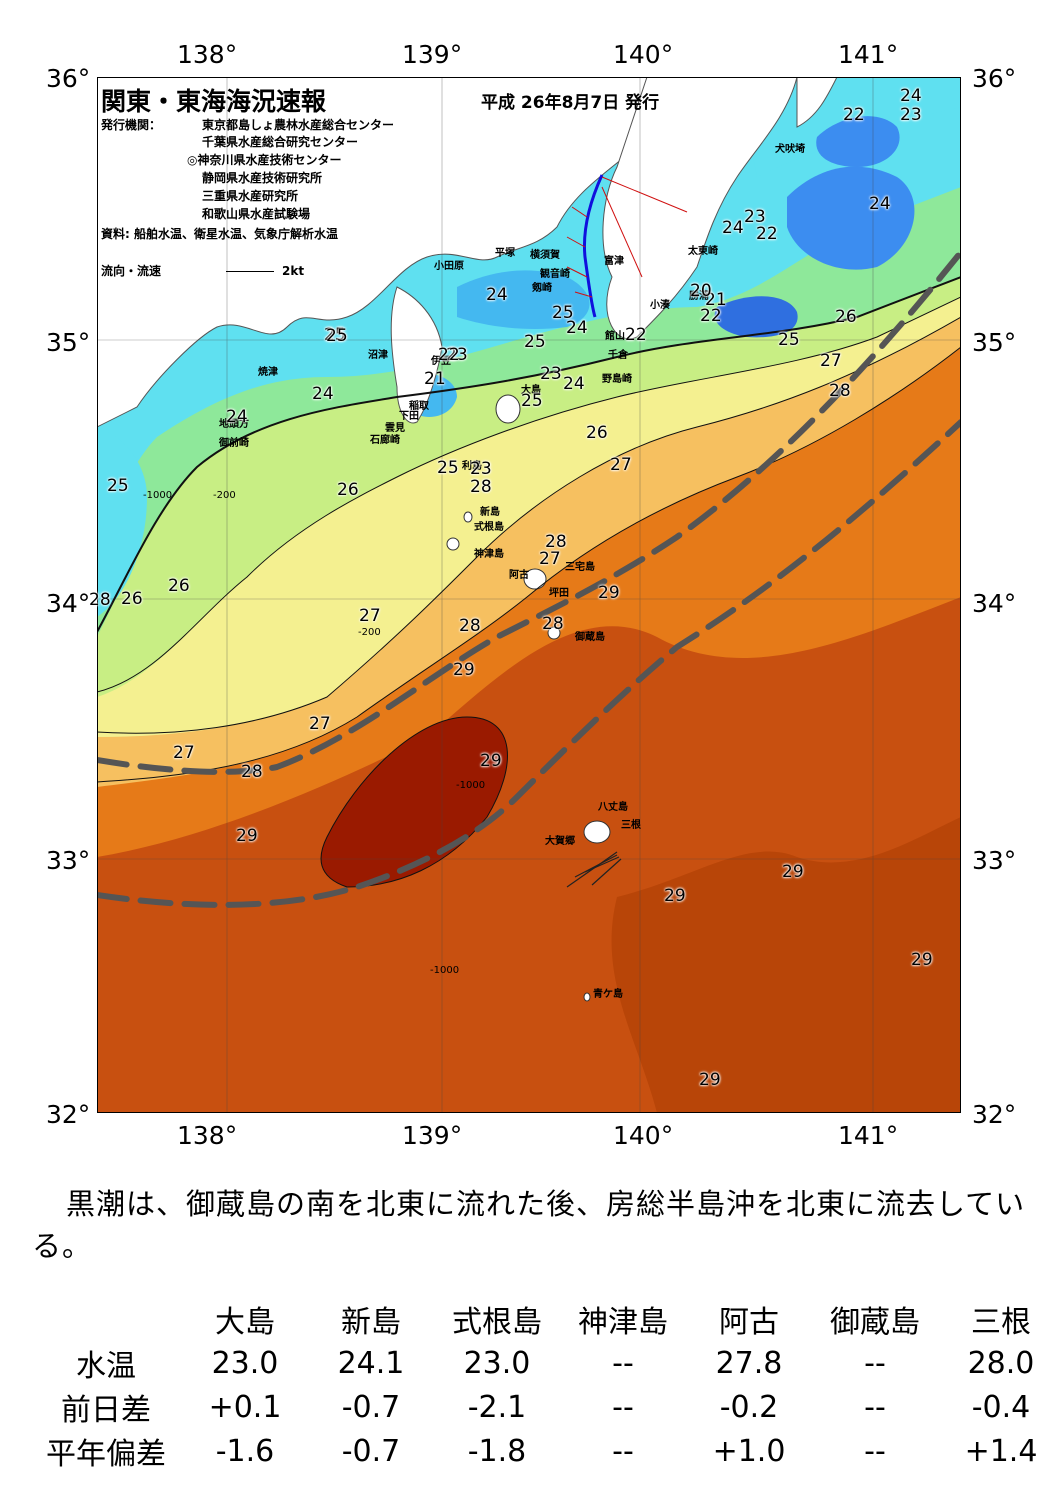 Image resolution: width=1064 pixels, height=1503 pixels. What do you see at coordinates (293, 271) in the screenshot?
I see `current-legend-speed: 2kt` at bounding box center [293, 271].